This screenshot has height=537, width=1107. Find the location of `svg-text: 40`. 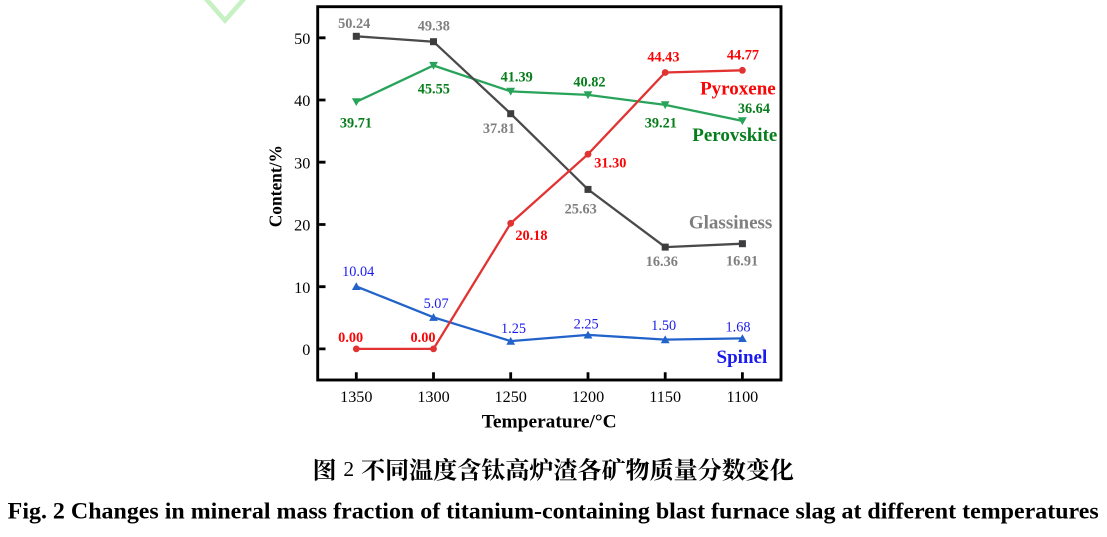

svg-text: 40 is located at coordinates (302, 101).